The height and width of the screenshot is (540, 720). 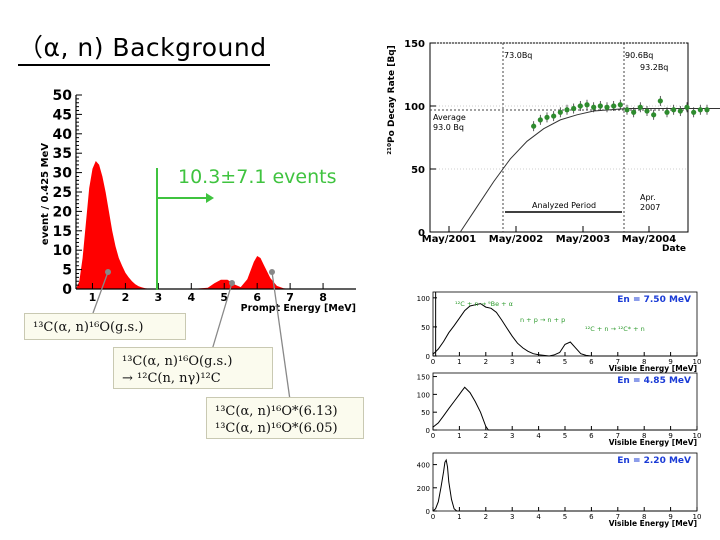 What do you see at coordinates (620, 113) in the screenshot?
I see `decay-points` at bounding box center [620, 113].